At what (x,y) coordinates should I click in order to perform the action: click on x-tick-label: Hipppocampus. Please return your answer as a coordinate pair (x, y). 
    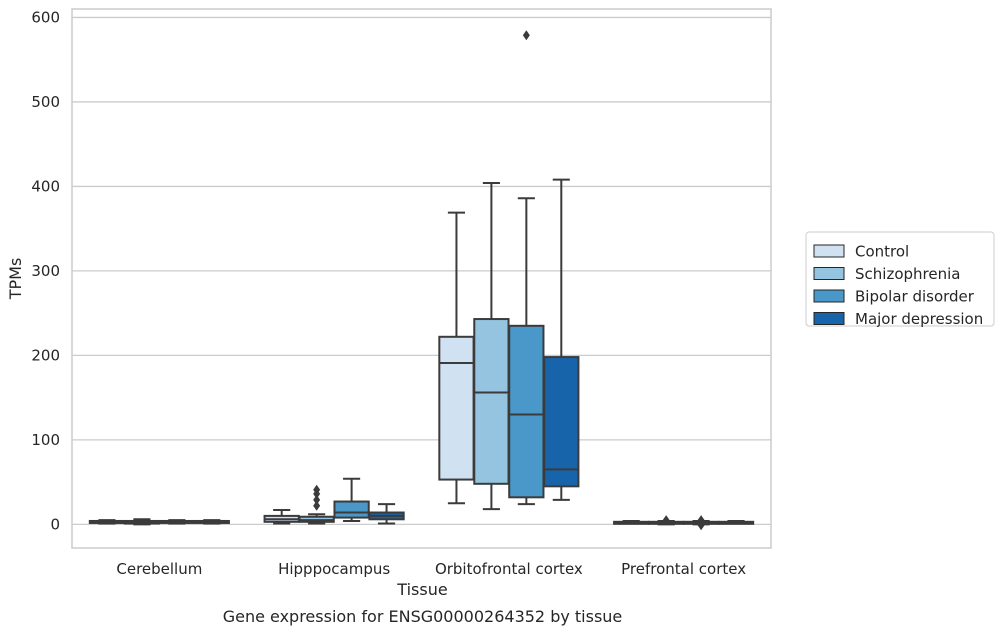
    Looking at the image, I should click on (334, 569).